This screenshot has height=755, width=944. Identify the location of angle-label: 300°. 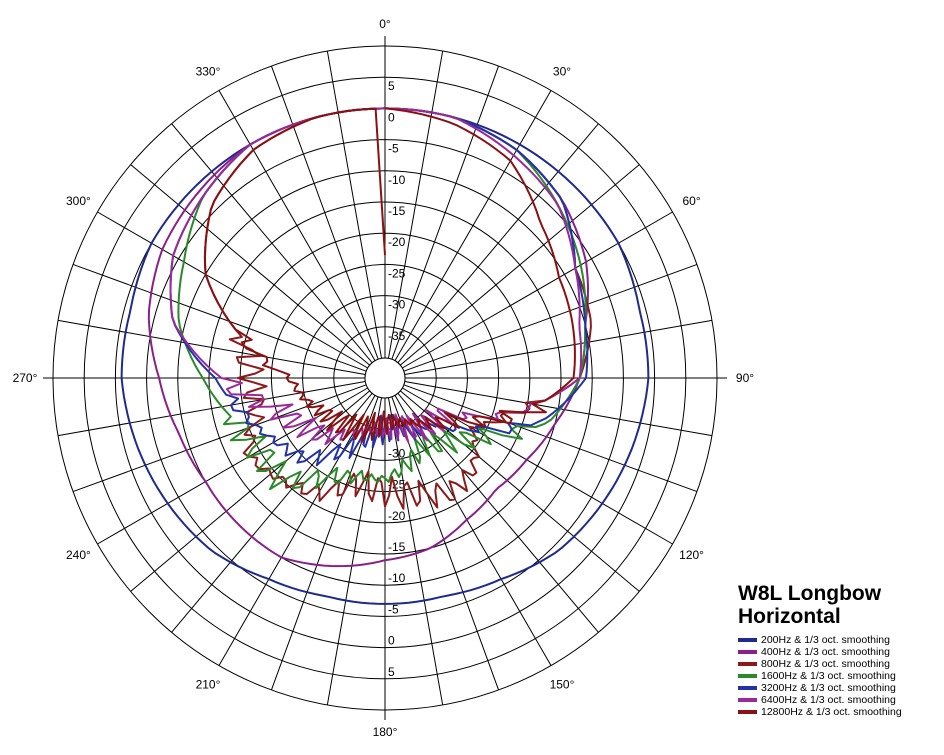
(78, 201).